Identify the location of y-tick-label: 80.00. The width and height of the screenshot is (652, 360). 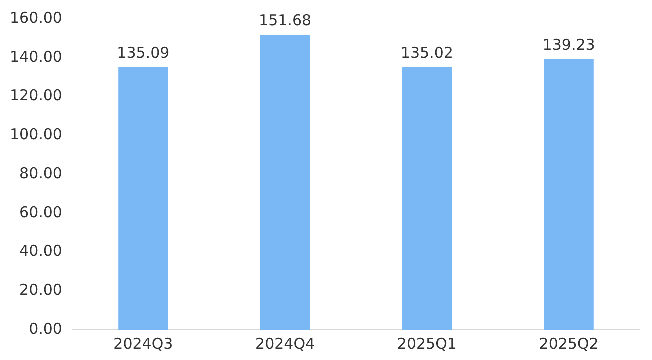
(41, 173).